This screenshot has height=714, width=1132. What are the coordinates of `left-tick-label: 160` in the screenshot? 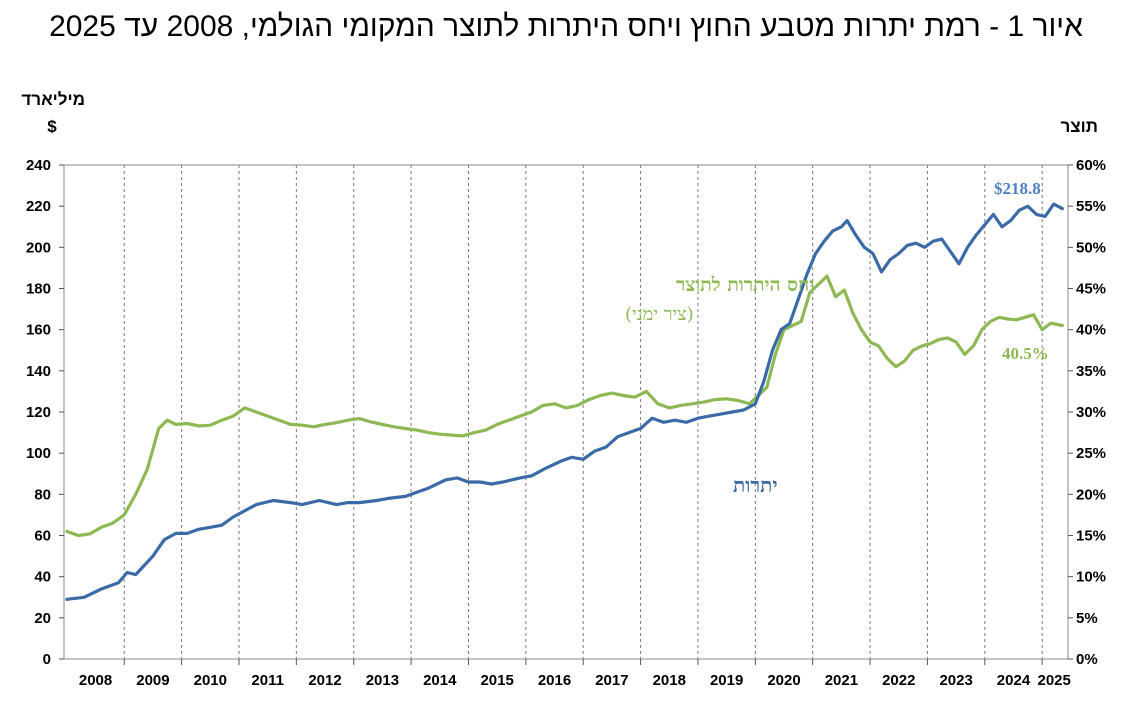 It's located at (38, 330).